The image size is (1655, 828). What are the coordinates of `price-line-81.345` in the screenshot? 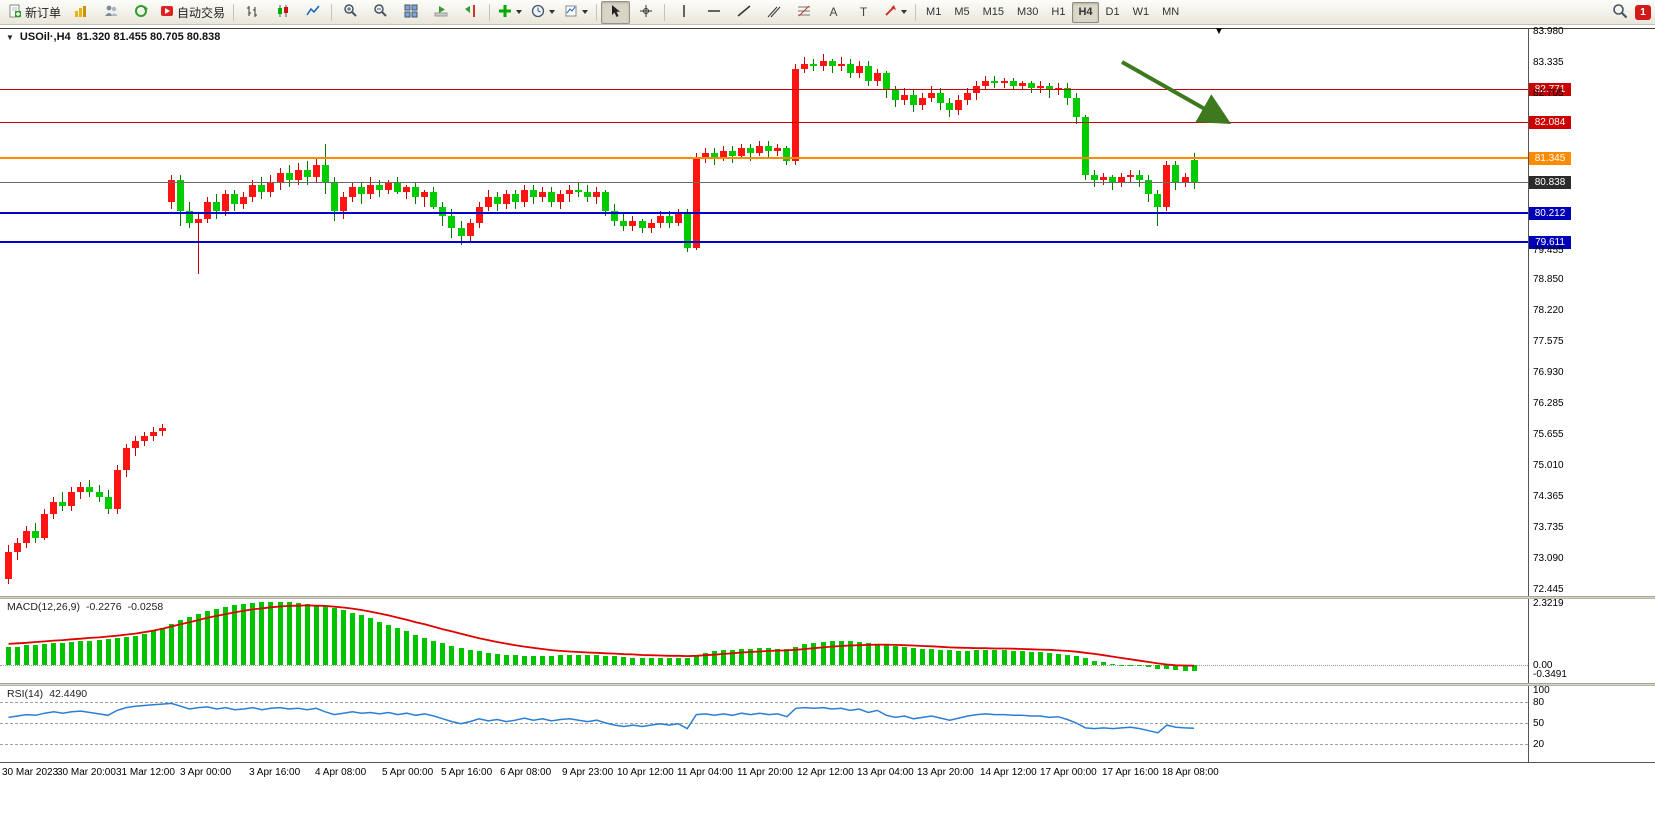 It's located at (764, 158).